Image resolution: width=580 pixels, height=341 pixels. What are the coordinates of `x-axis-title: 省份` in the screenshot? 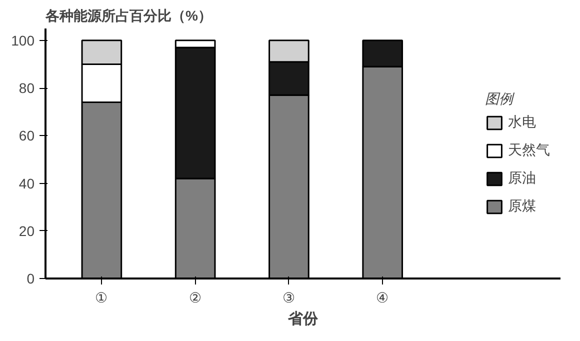 It's located at (303, 319).